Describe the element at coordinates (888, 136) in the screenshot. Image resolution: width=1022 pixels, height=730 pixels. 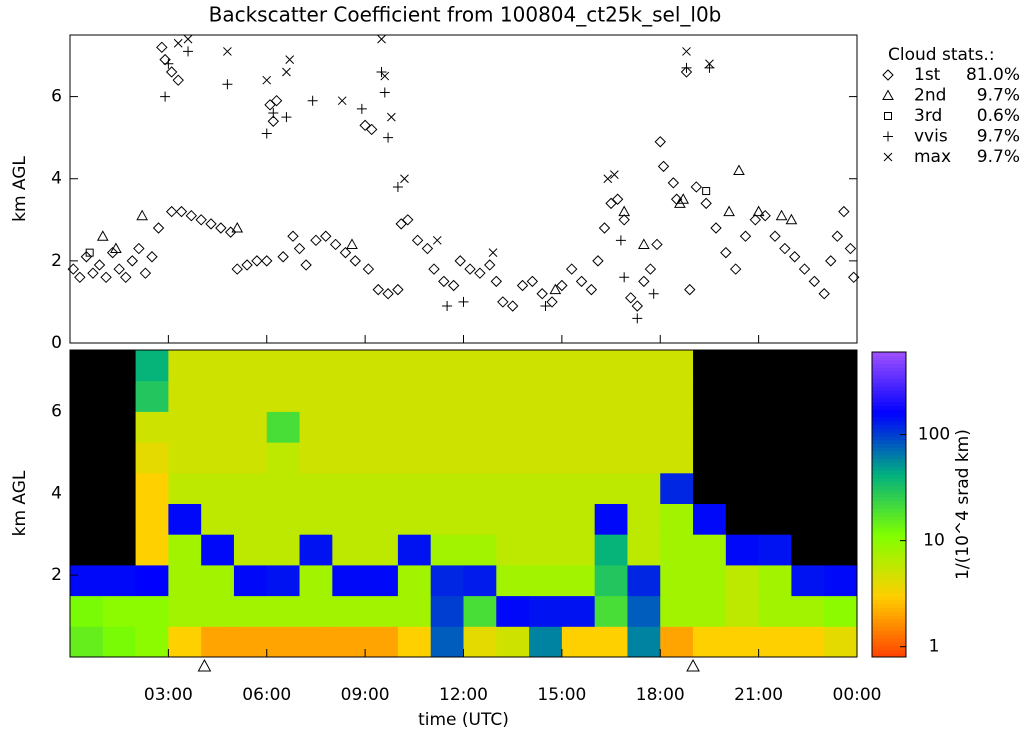
I see `legend-marker` at that location.